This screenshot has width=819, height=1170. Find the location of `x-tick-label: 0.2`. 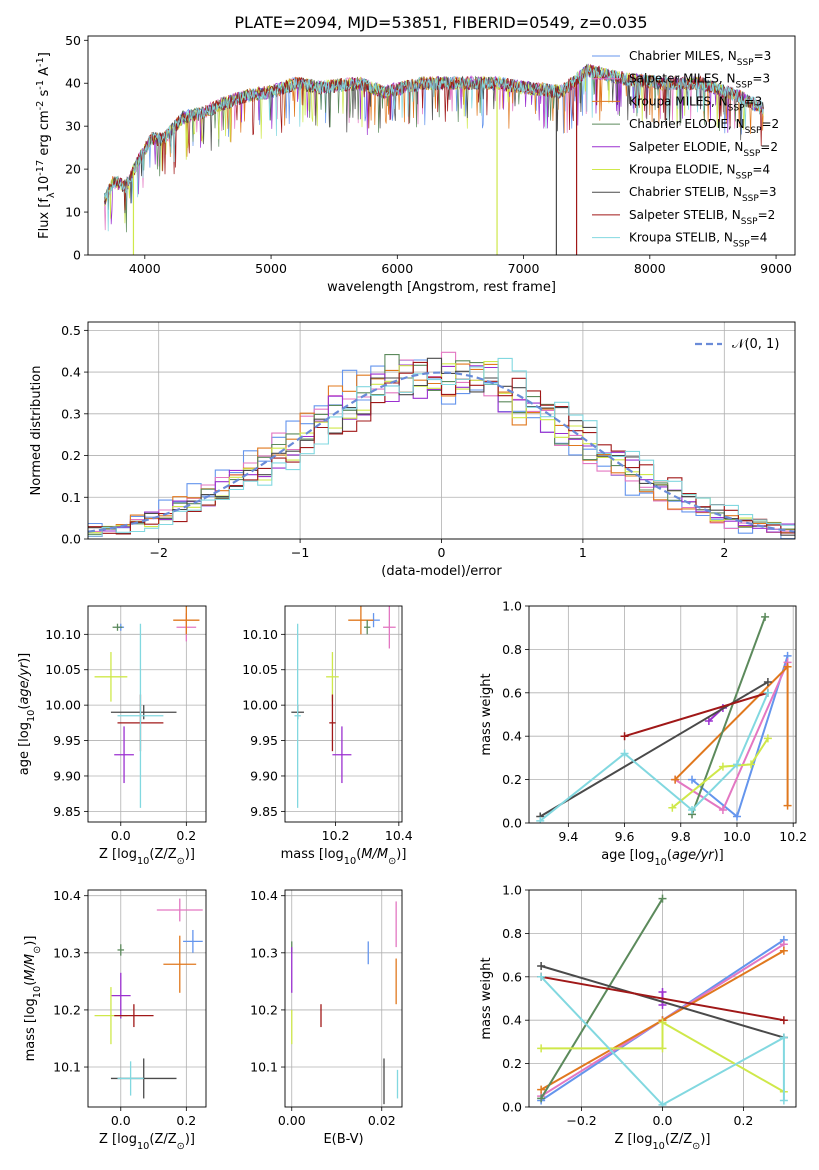

x-tick-label: 0.2 is located at coordinates (186, 835).